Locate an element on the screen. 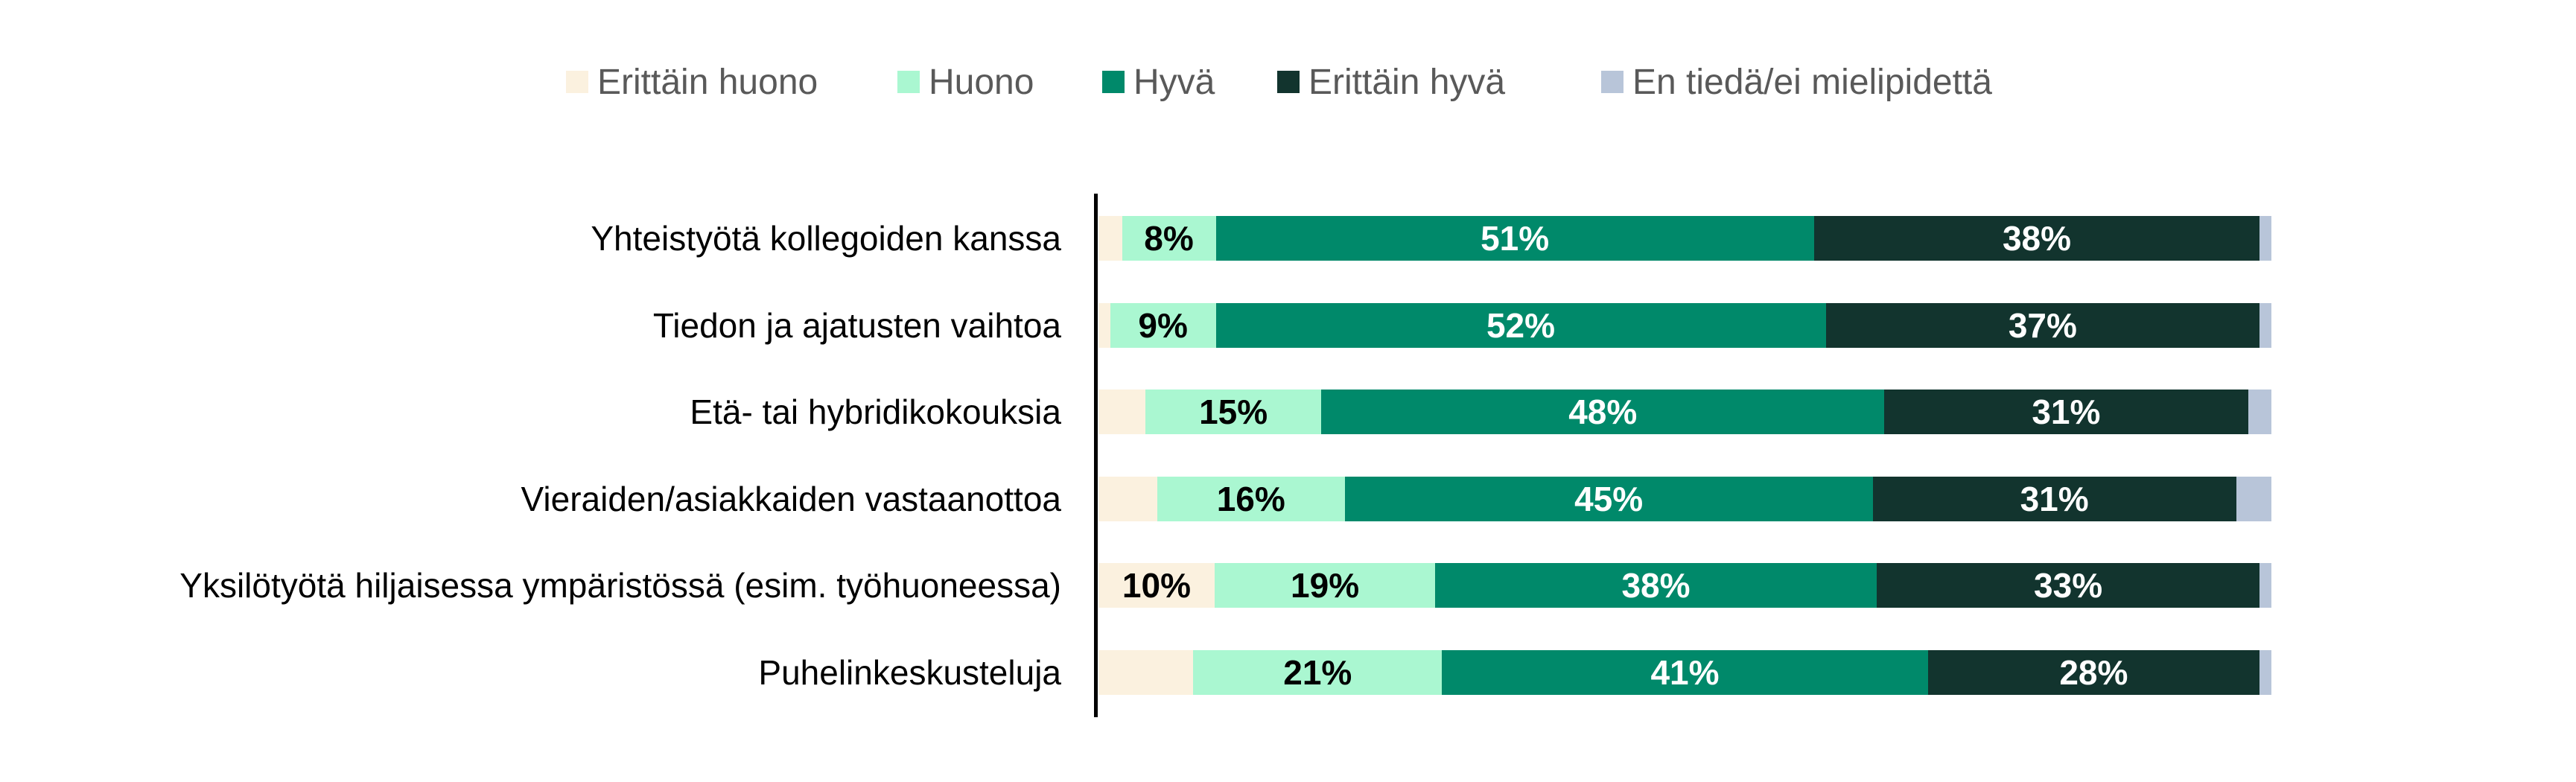 The height and width of the screenshot is (782, 2576). category-label: Vieraiden/asiakkaiden vastaanottoa is located at coordinates (791, 498).